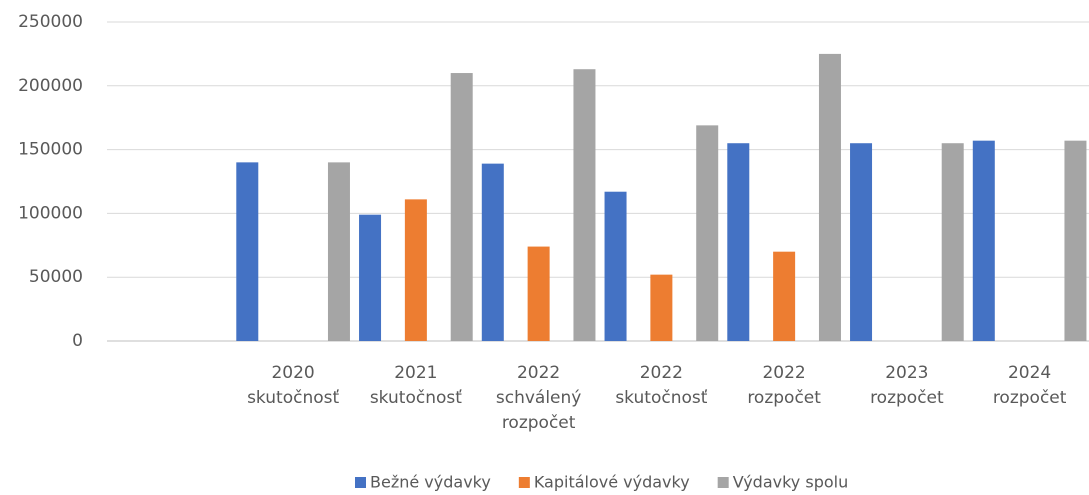  I want to click on x-tick-label: 2022 rozpočet, so click(784, 385).